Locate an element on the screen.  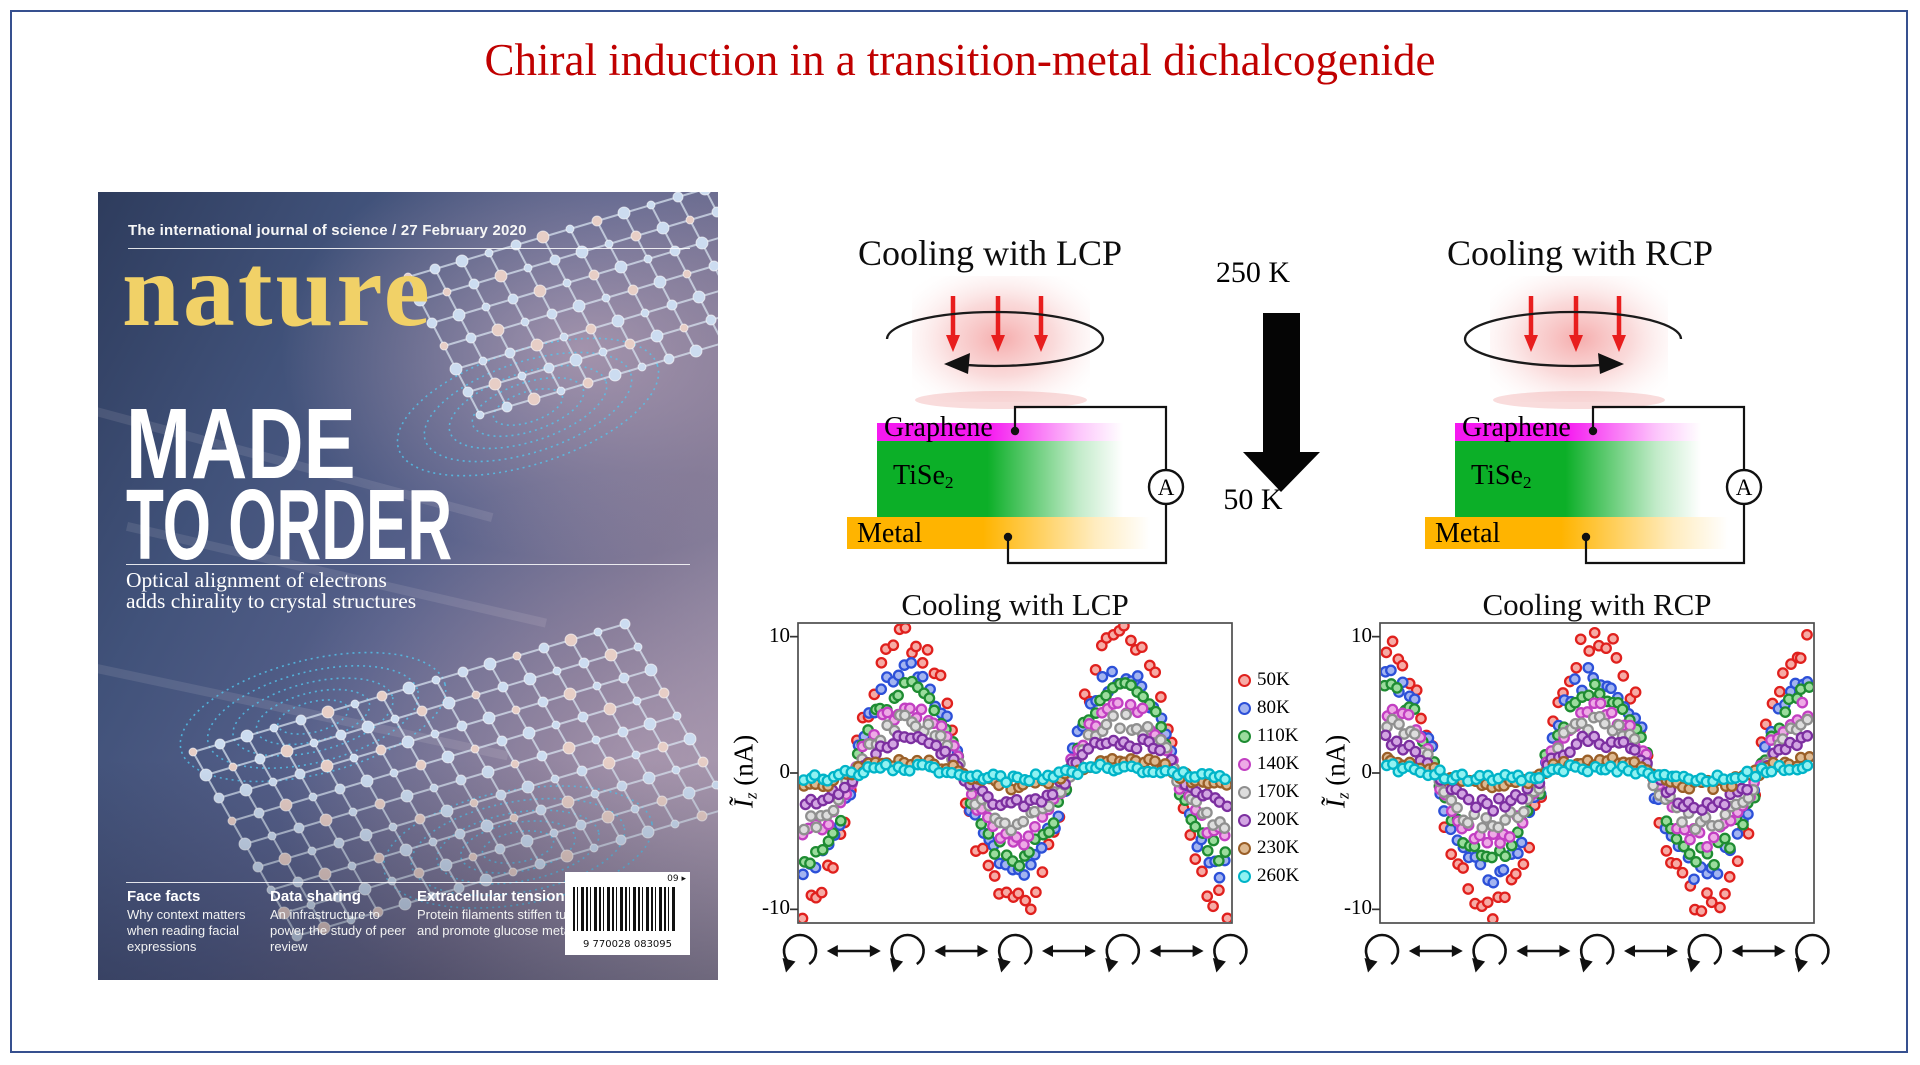
ammeter-icon is located at coordinates (1166, 487).